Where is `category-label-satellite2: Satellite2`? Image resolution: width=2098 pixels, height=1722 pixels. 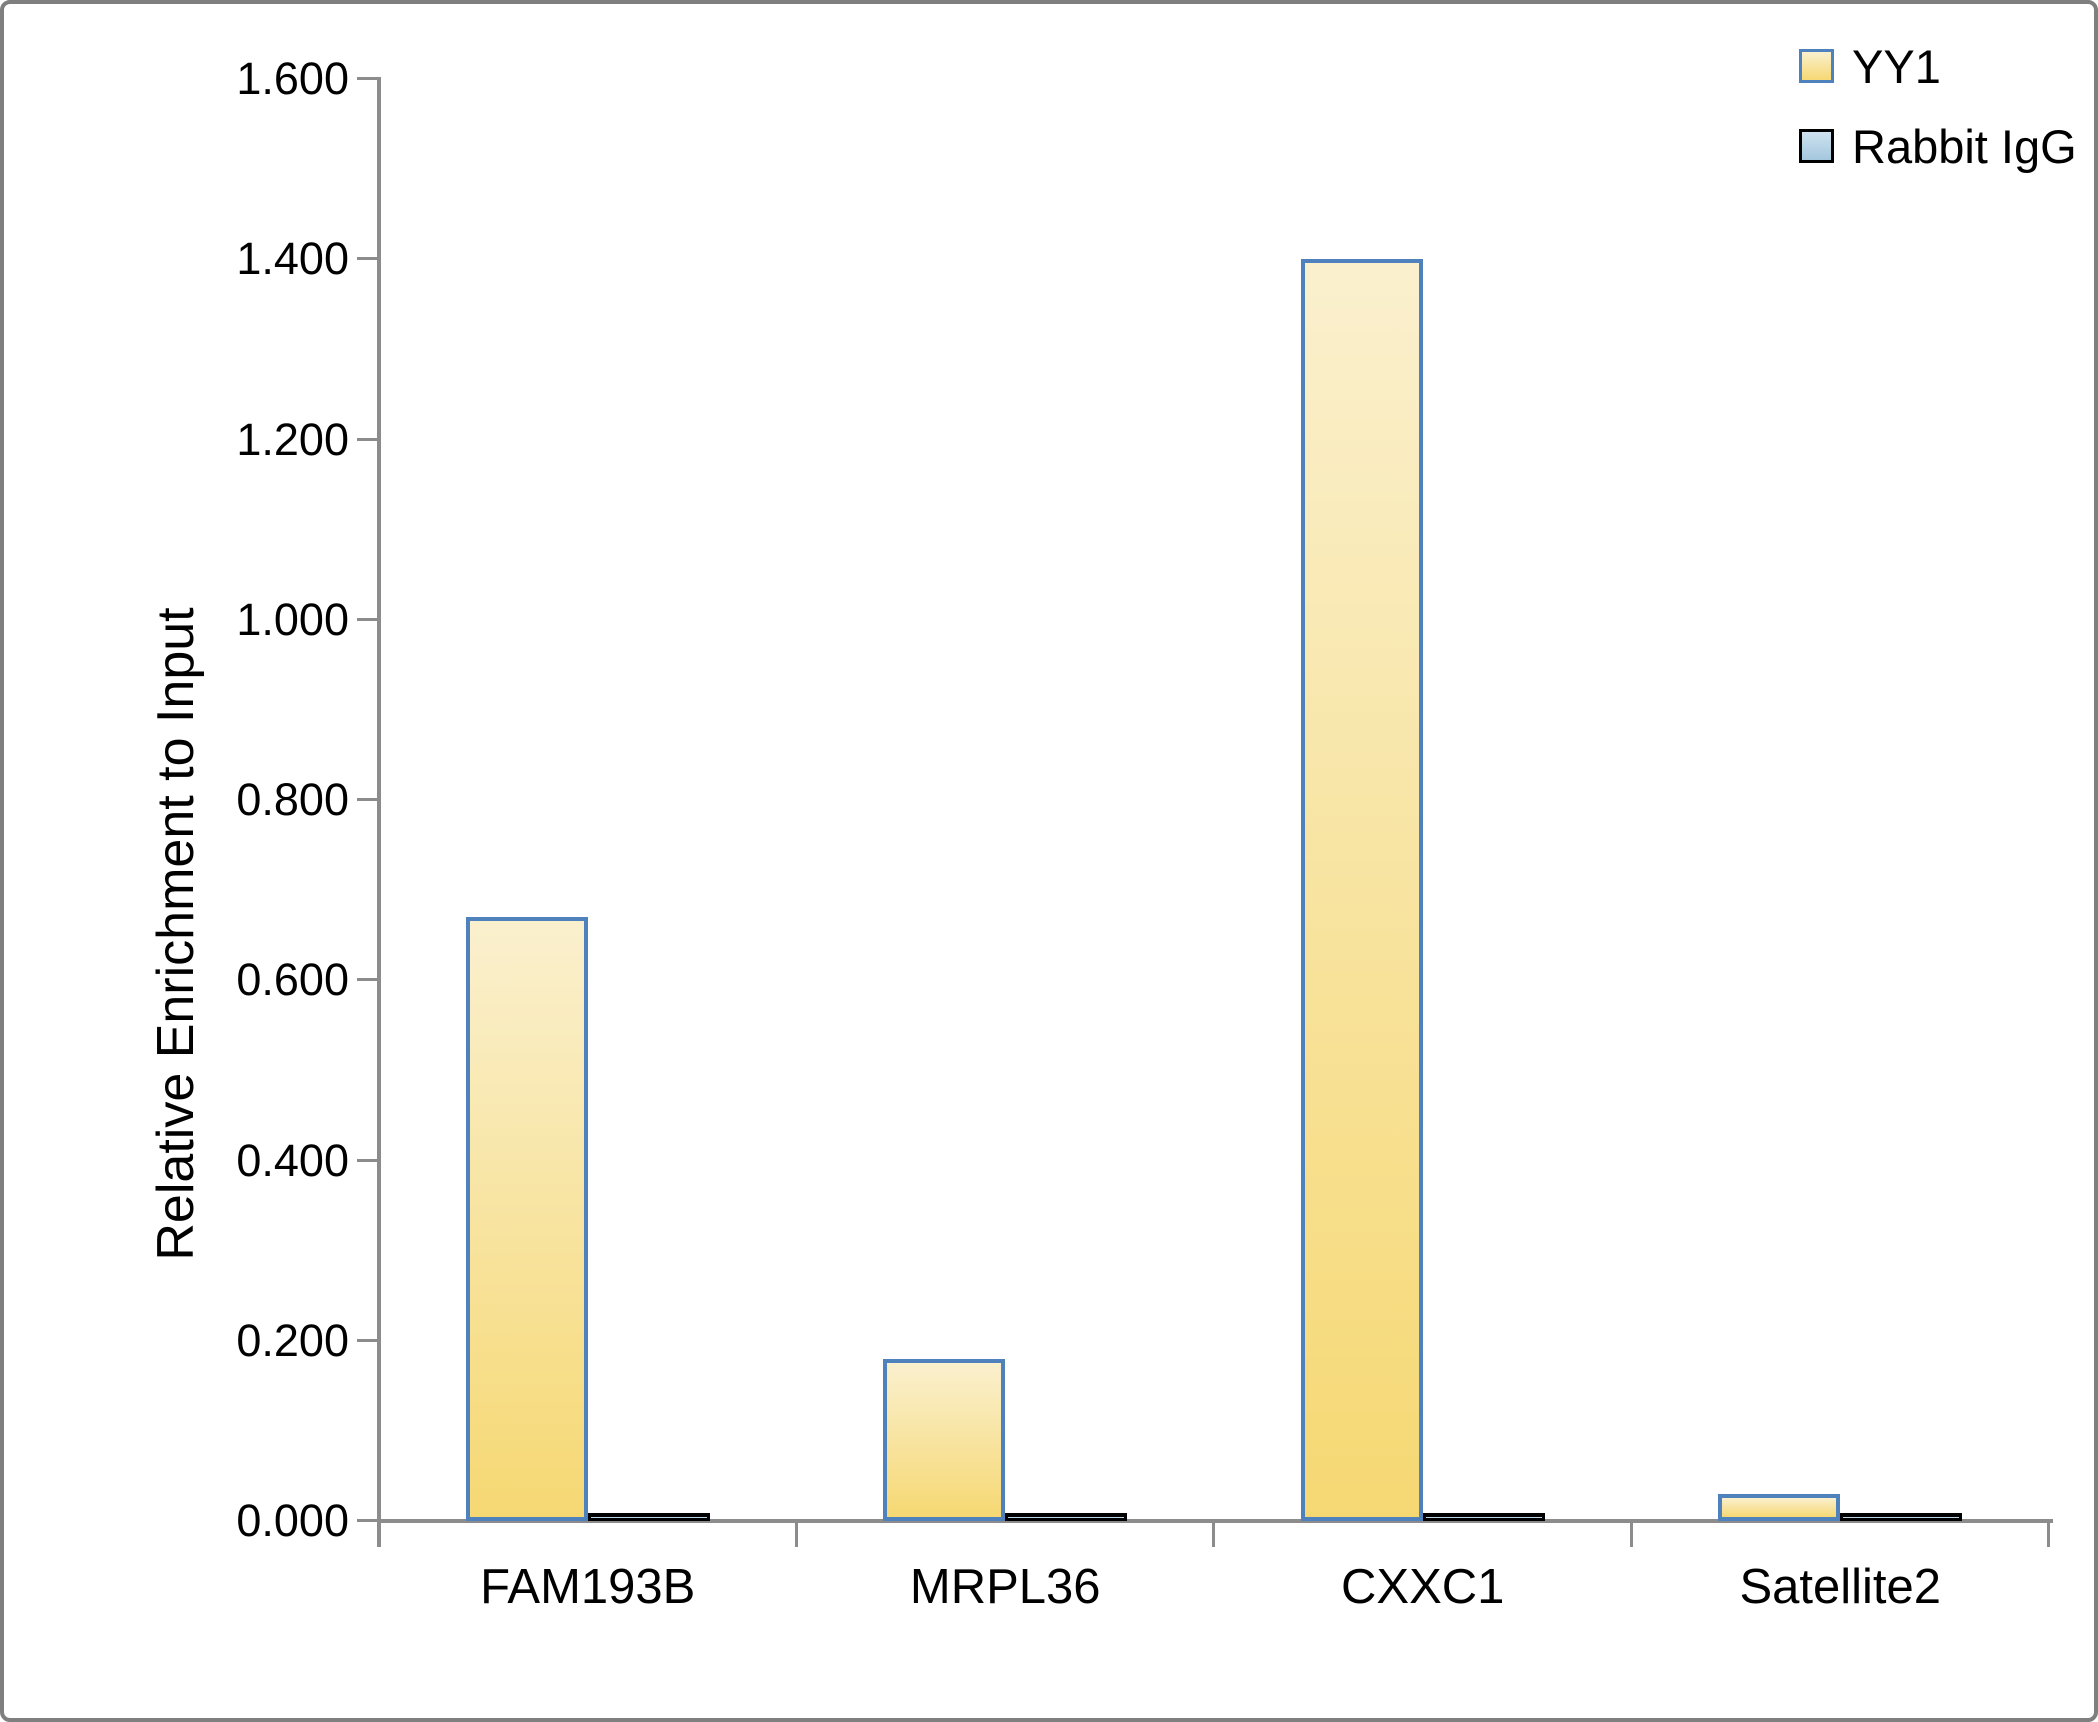 category-label-satellite2: Satellite2 is located at coordinates (1840, 1587).